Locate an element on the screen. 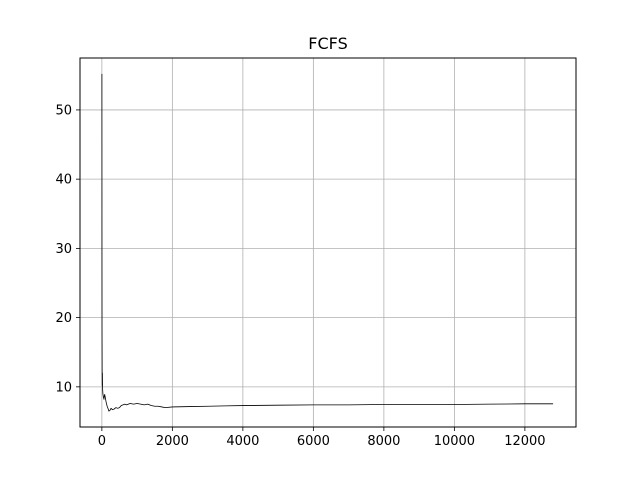  chart-title: FCFS is located at coordinates (327, 43).